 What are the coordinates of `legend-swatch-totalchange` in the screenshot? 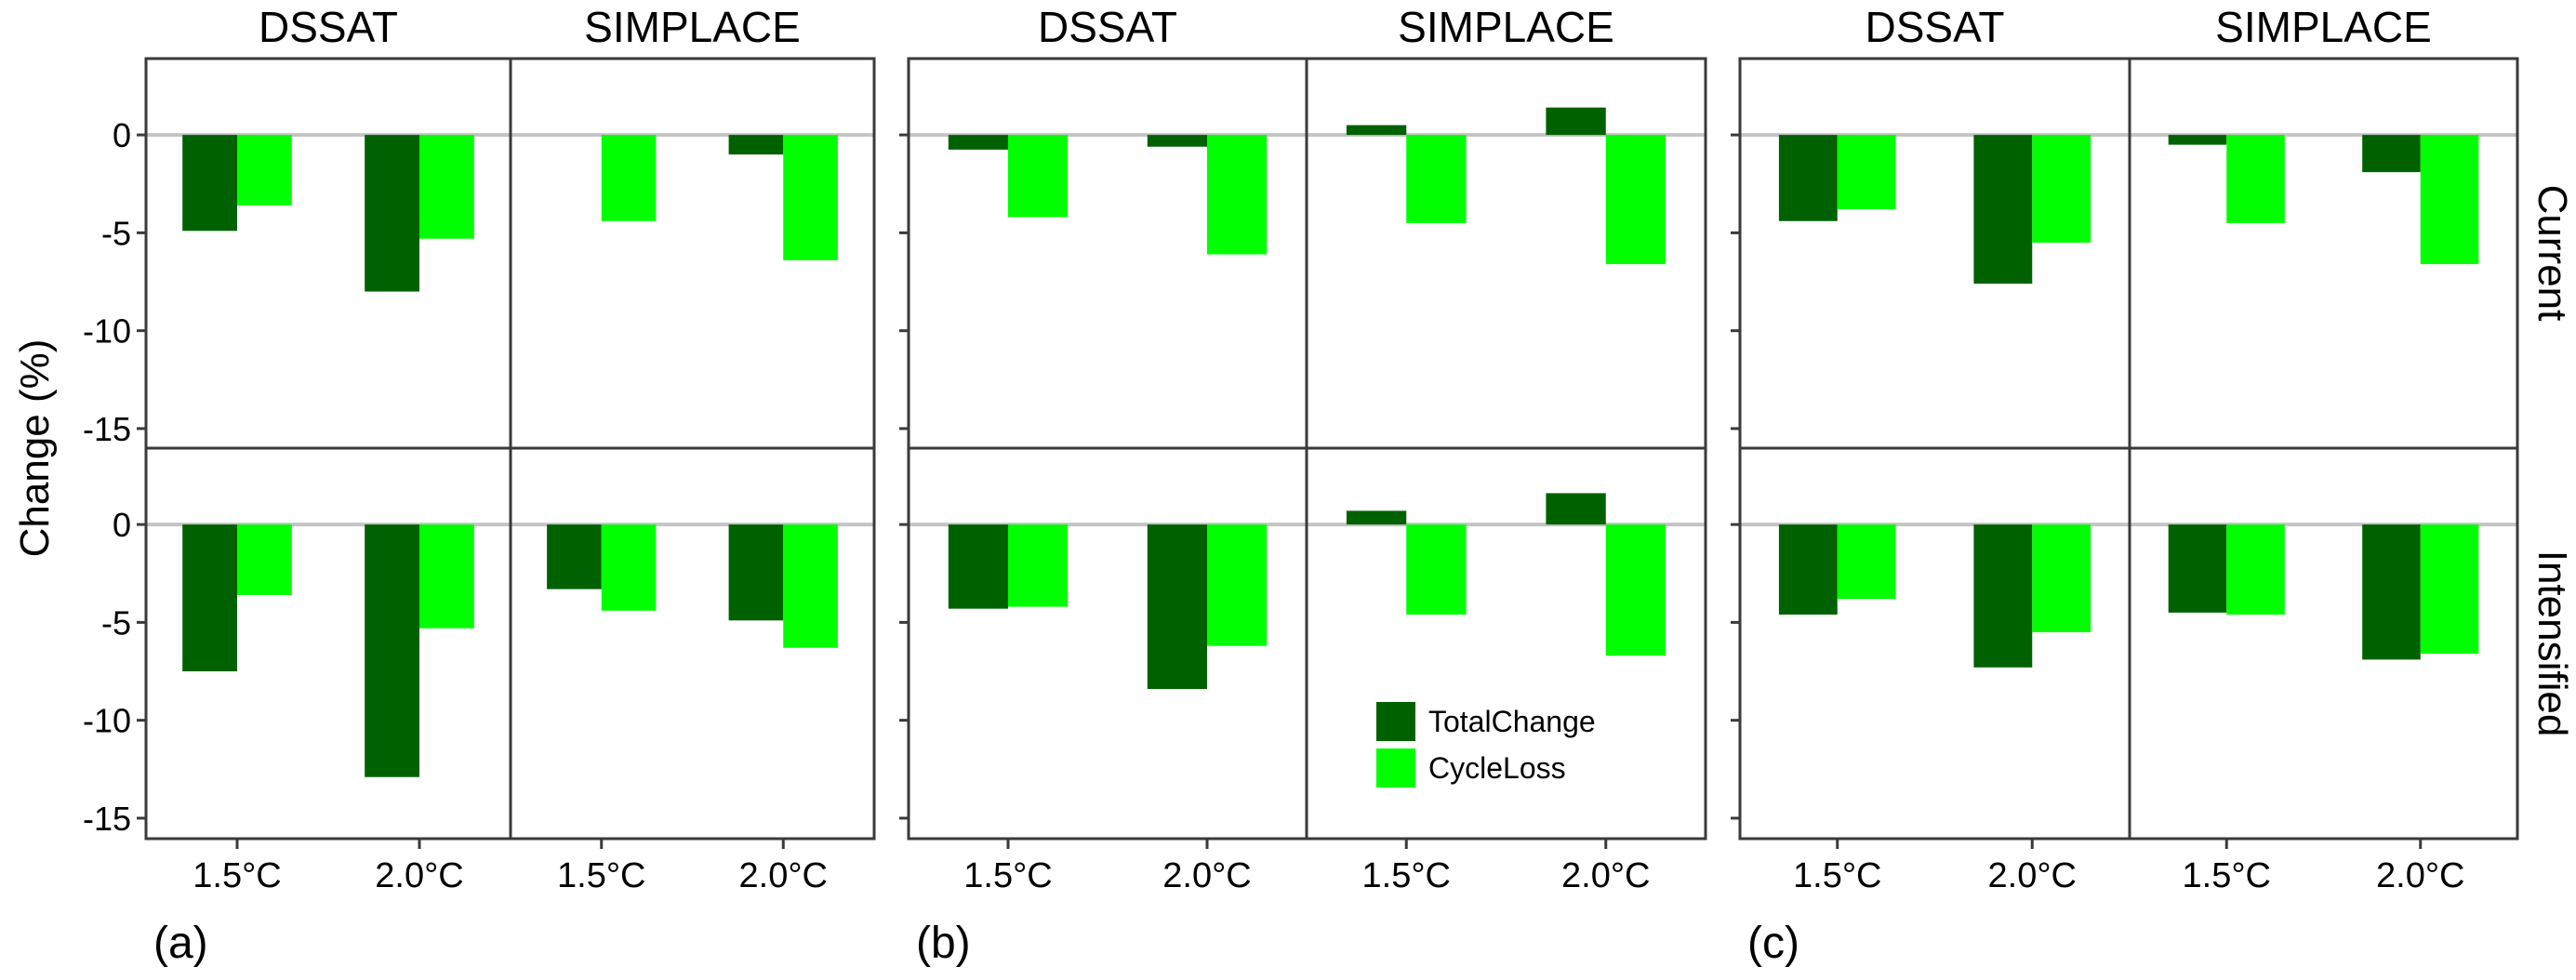 It's located at (1395, 721).